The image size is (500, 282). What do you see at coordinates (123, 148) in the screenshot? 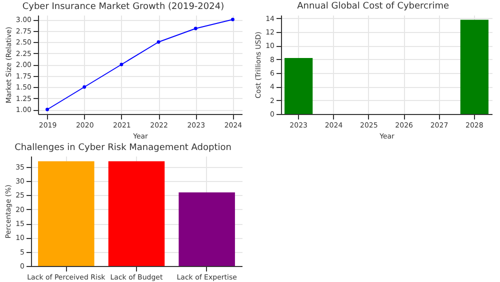
I see `chart-title: Challenges in Cyber Risk Management Adoption` at bounding box center [123, 148].